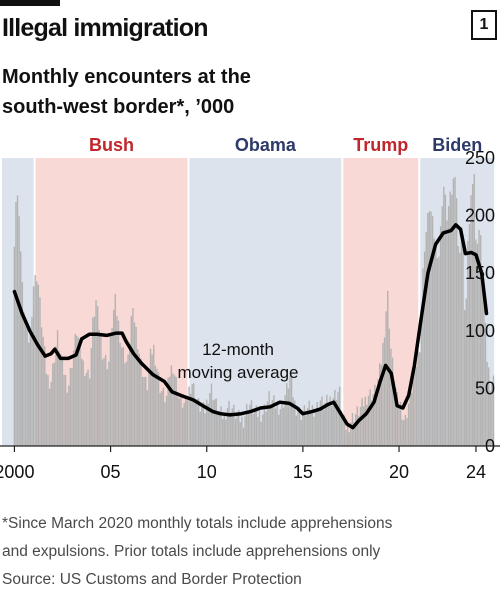 This screenshot has height=596, width=500. I want to click on y-tick-label: 250, so click(480, 158).